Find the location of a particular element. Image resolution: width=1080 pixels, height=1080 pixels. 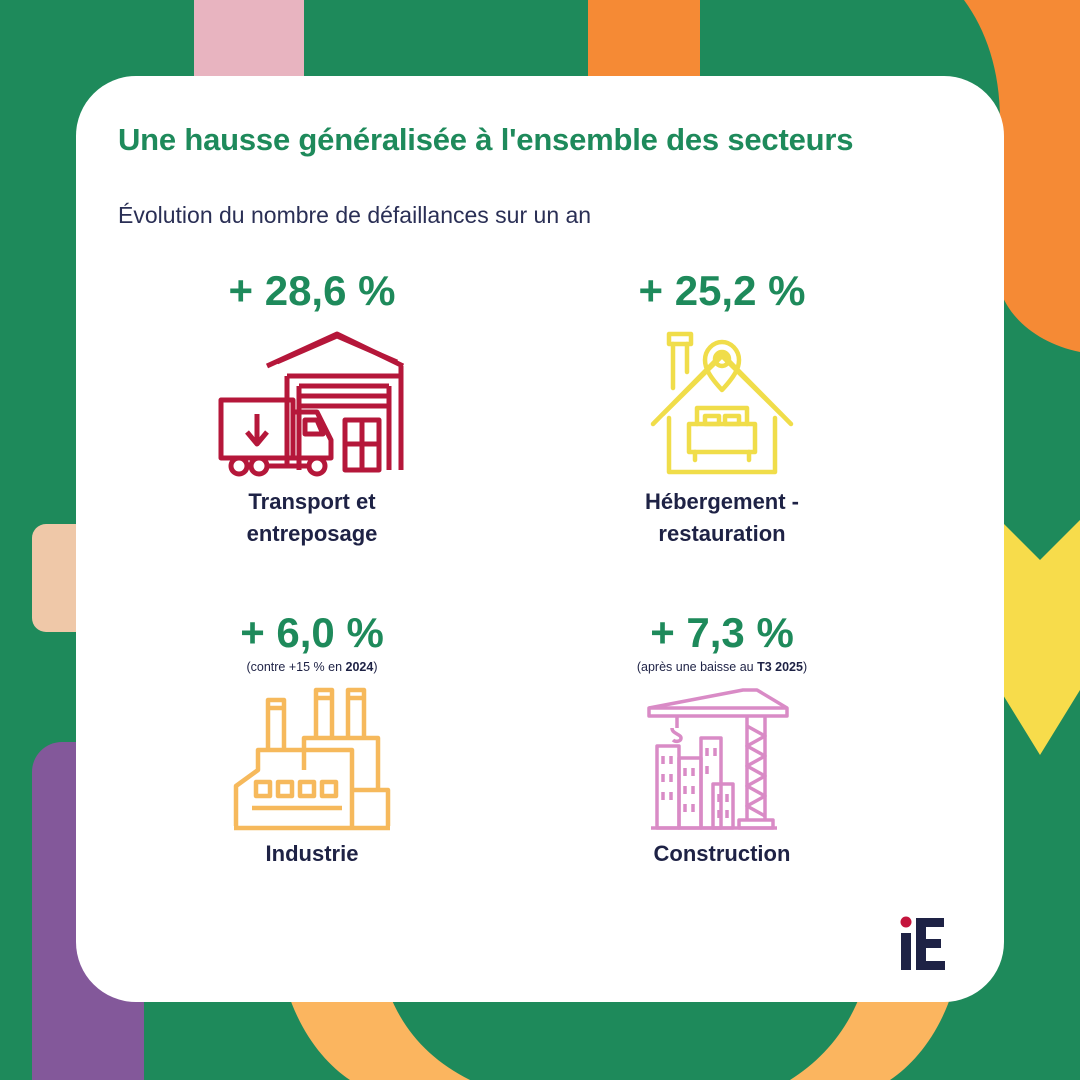

sector-label: Industrie is located at coordinates (312, 853).